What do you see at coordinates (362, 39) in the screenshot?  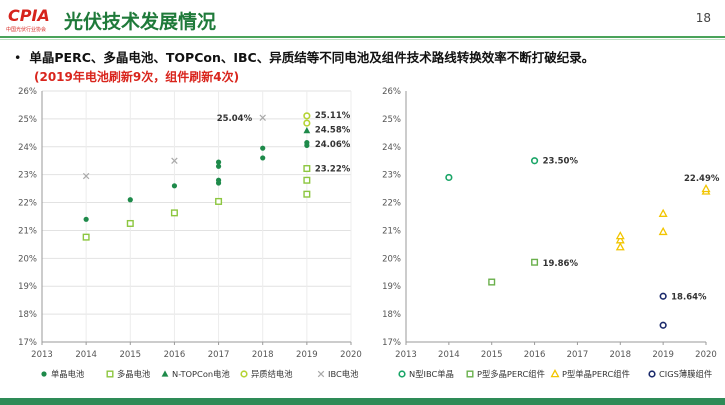 I see `header-rule-light` at bounding box center [362, 39].